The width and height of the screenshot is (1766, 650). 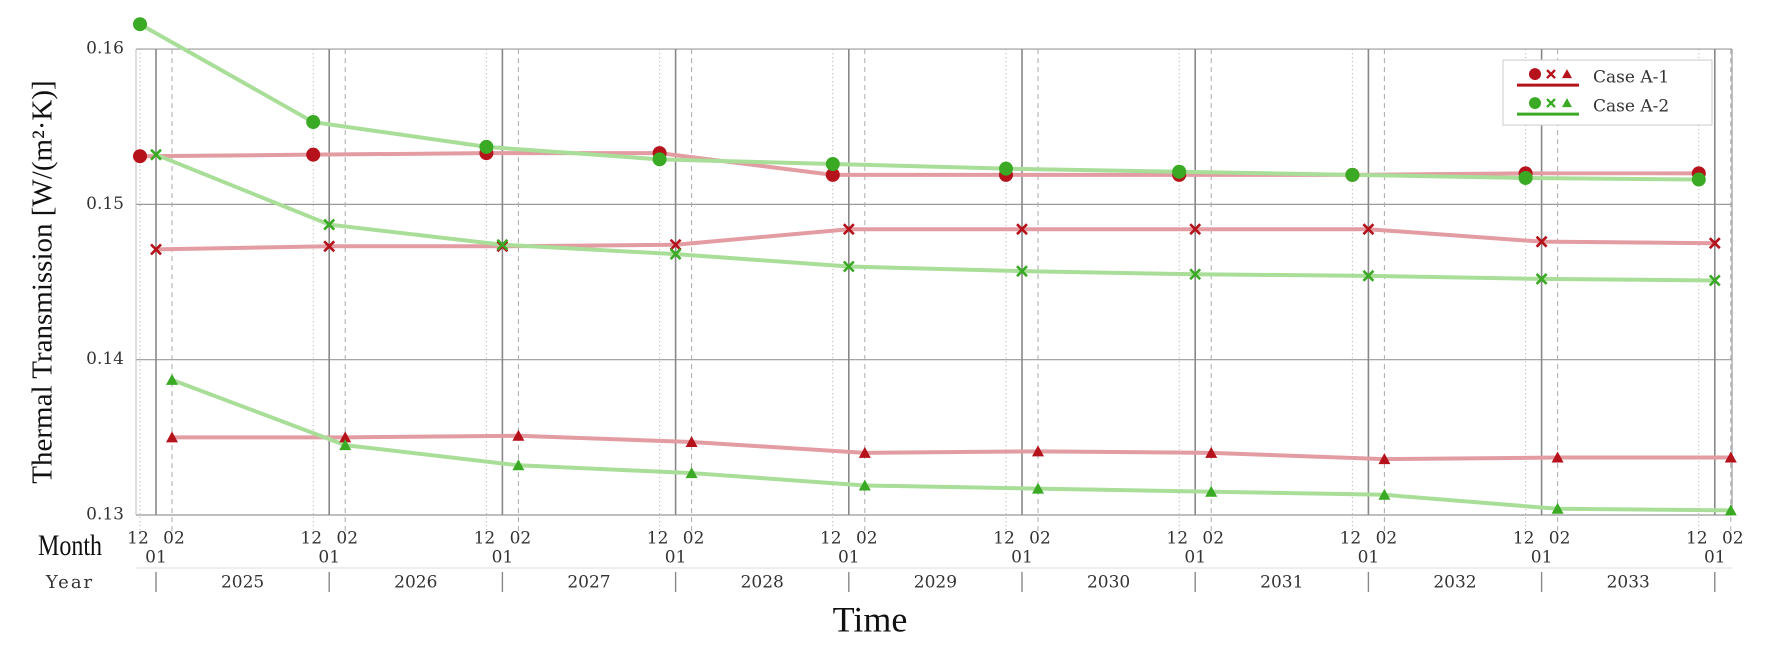 What do you see at coordinates (935, 583) in the screenshot?
I see `year-label: 2029` at bounding box center [935, 583].